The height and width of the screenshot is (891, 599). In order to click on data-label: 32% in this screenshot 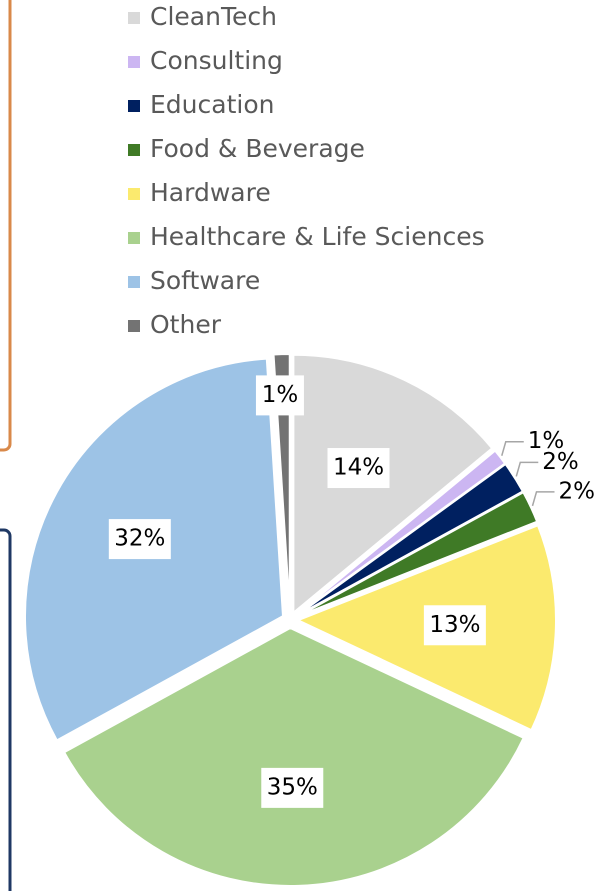, I will do `click(139, 539)`.